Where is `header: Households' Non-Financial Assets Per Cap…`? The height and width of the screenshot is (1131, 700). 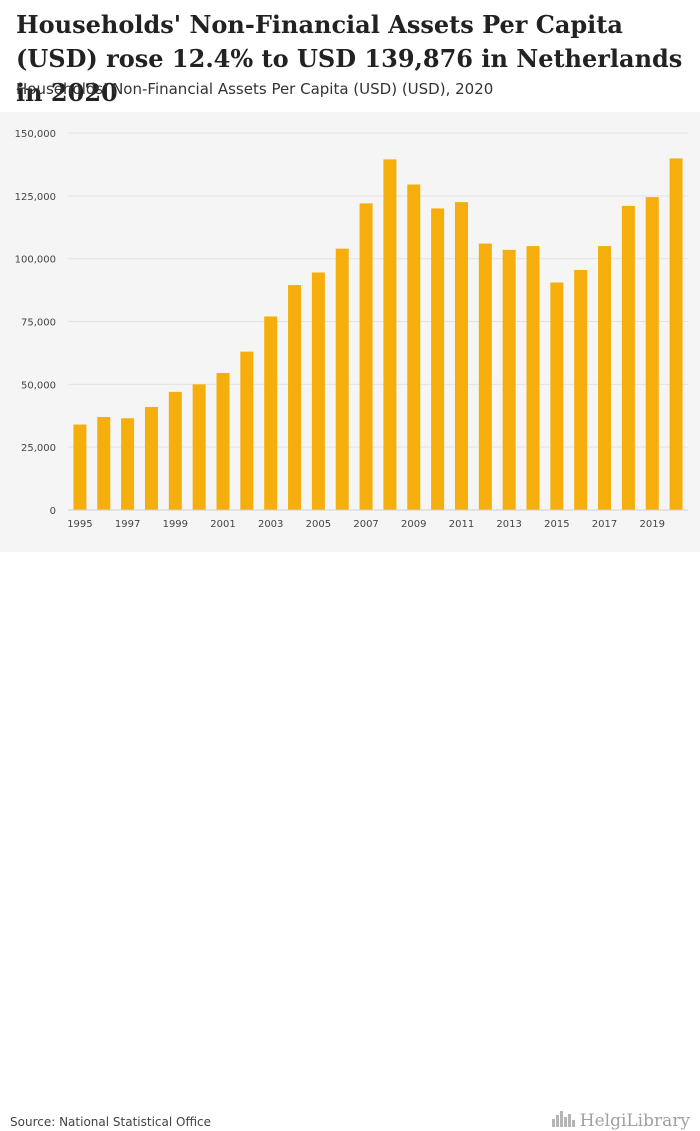
header: Households' Non-Financial Assets Per Cap… is located at coordinates (350, 56).